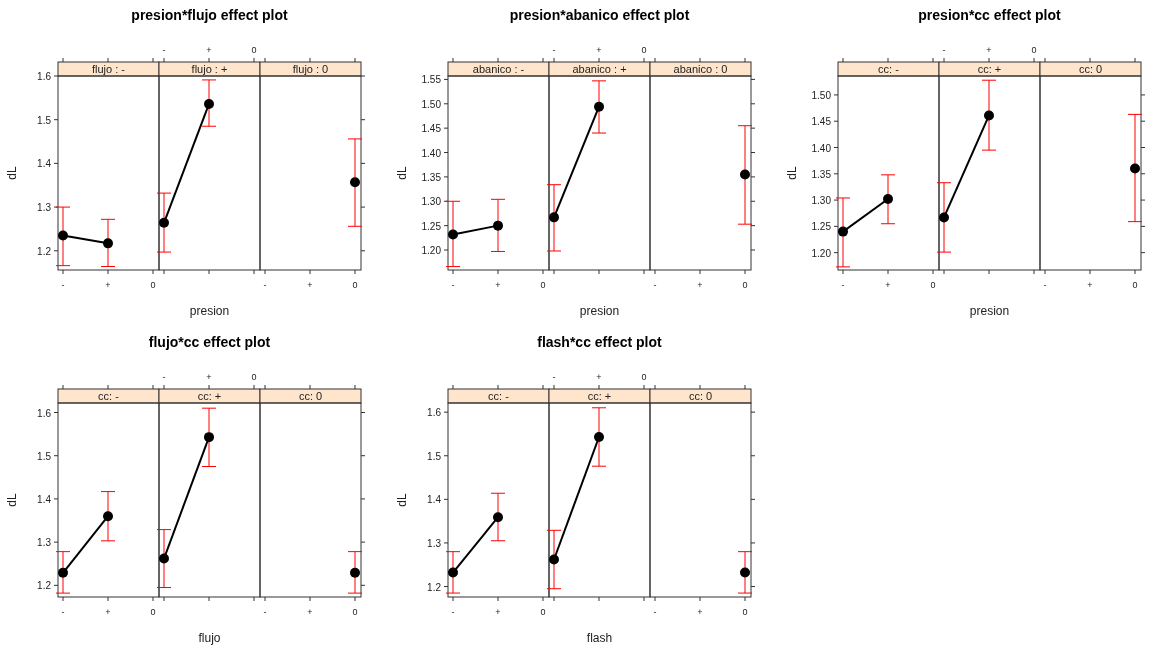 This screenshot has height=646, width=1149. What do you see at coordinates (209, 69) in the screenshot?
I see `chart-subtitle: flujo : +` at bounding box center [209, 69].